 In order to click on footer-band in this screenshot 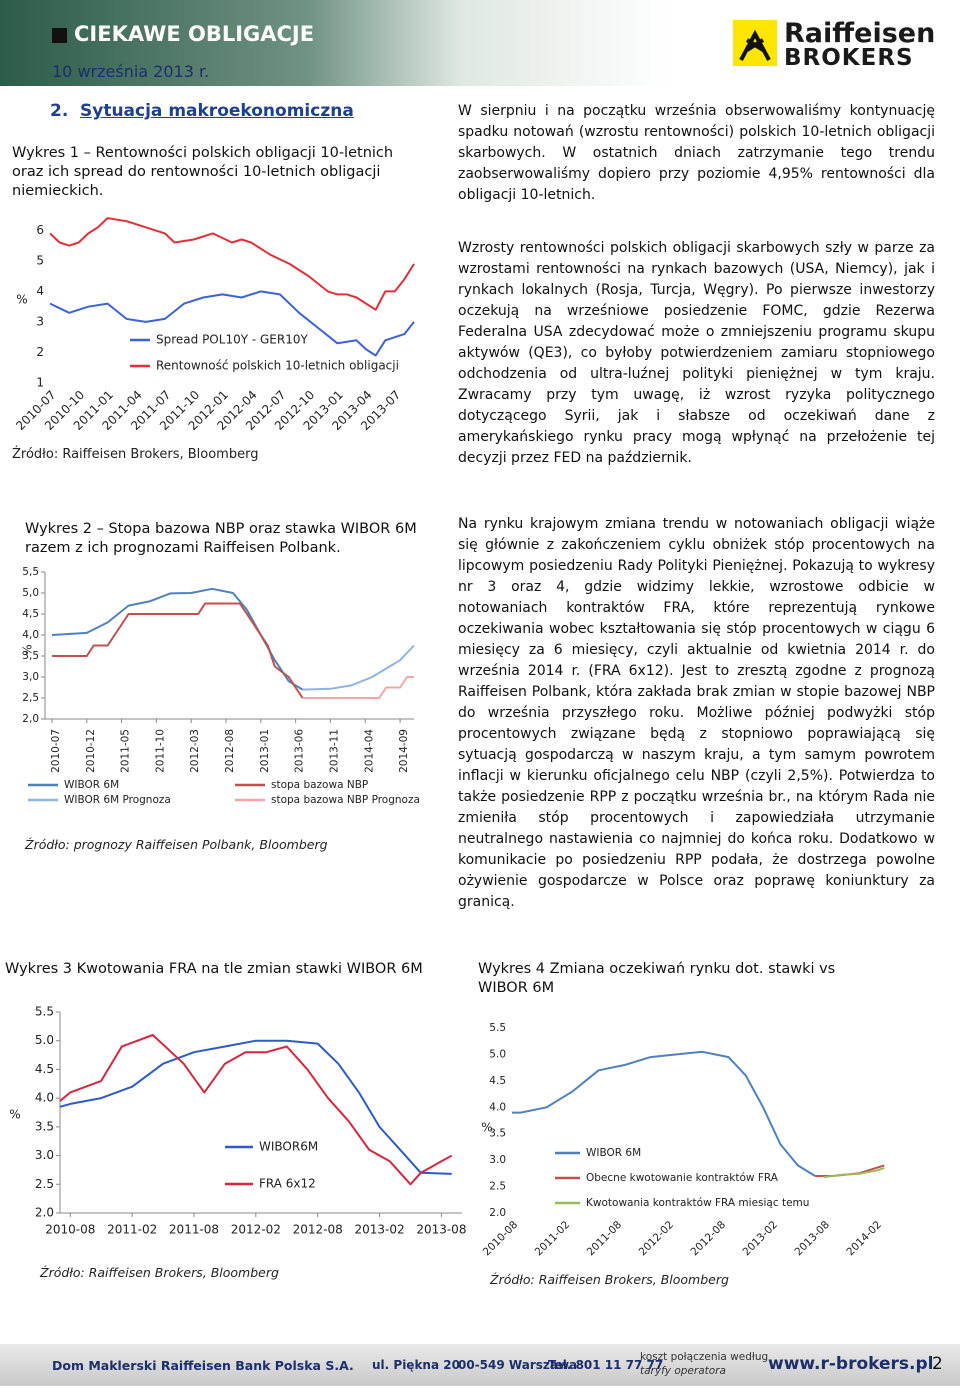, I will do `click(480, 1365)`.